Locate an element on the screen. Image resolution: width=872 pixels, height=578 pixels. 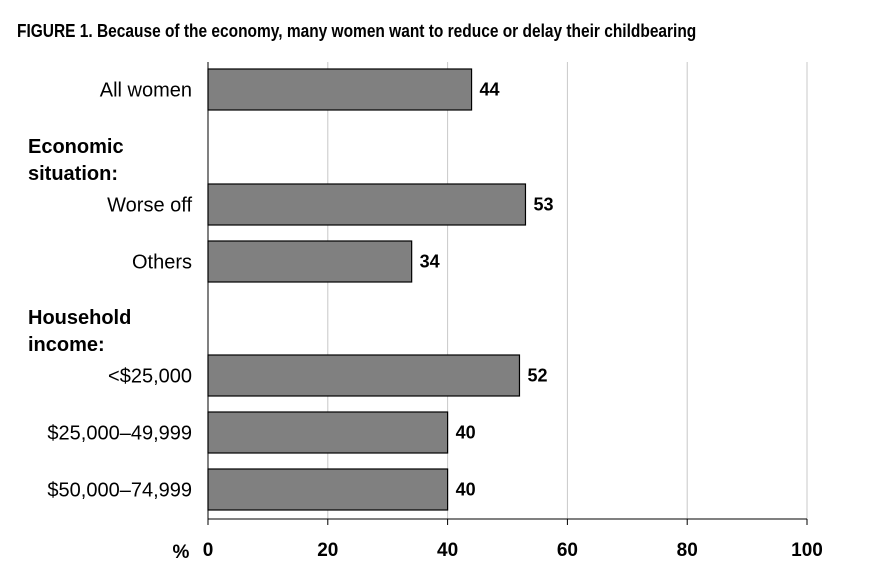
category-label: Worse off is located at coordinates (149, 206).